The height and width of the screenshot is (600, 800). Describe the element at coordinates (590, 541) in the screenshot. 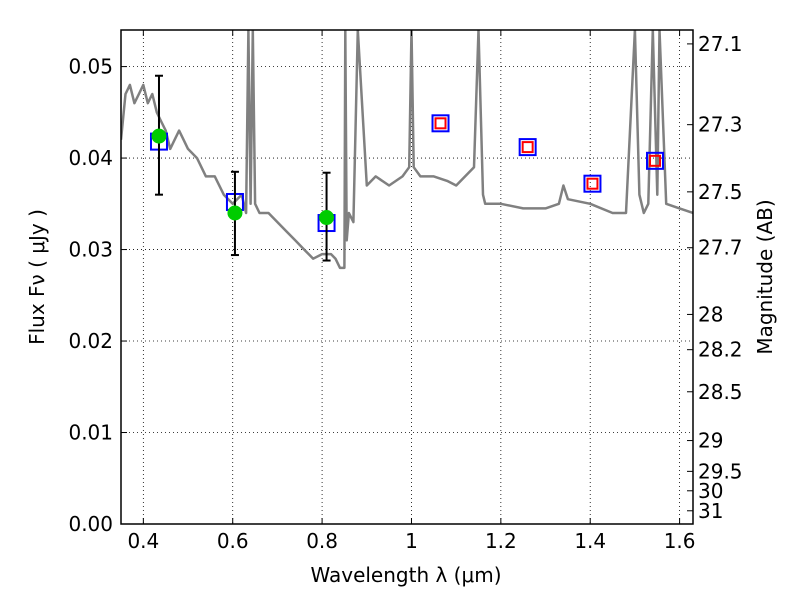

I see `x-tick-label: 1.4` at that location.